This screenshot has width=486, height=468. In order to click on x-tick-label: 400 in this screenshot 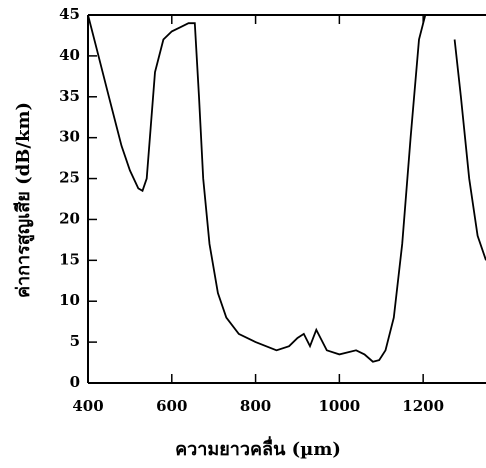, I will do `click(87, 406)`.